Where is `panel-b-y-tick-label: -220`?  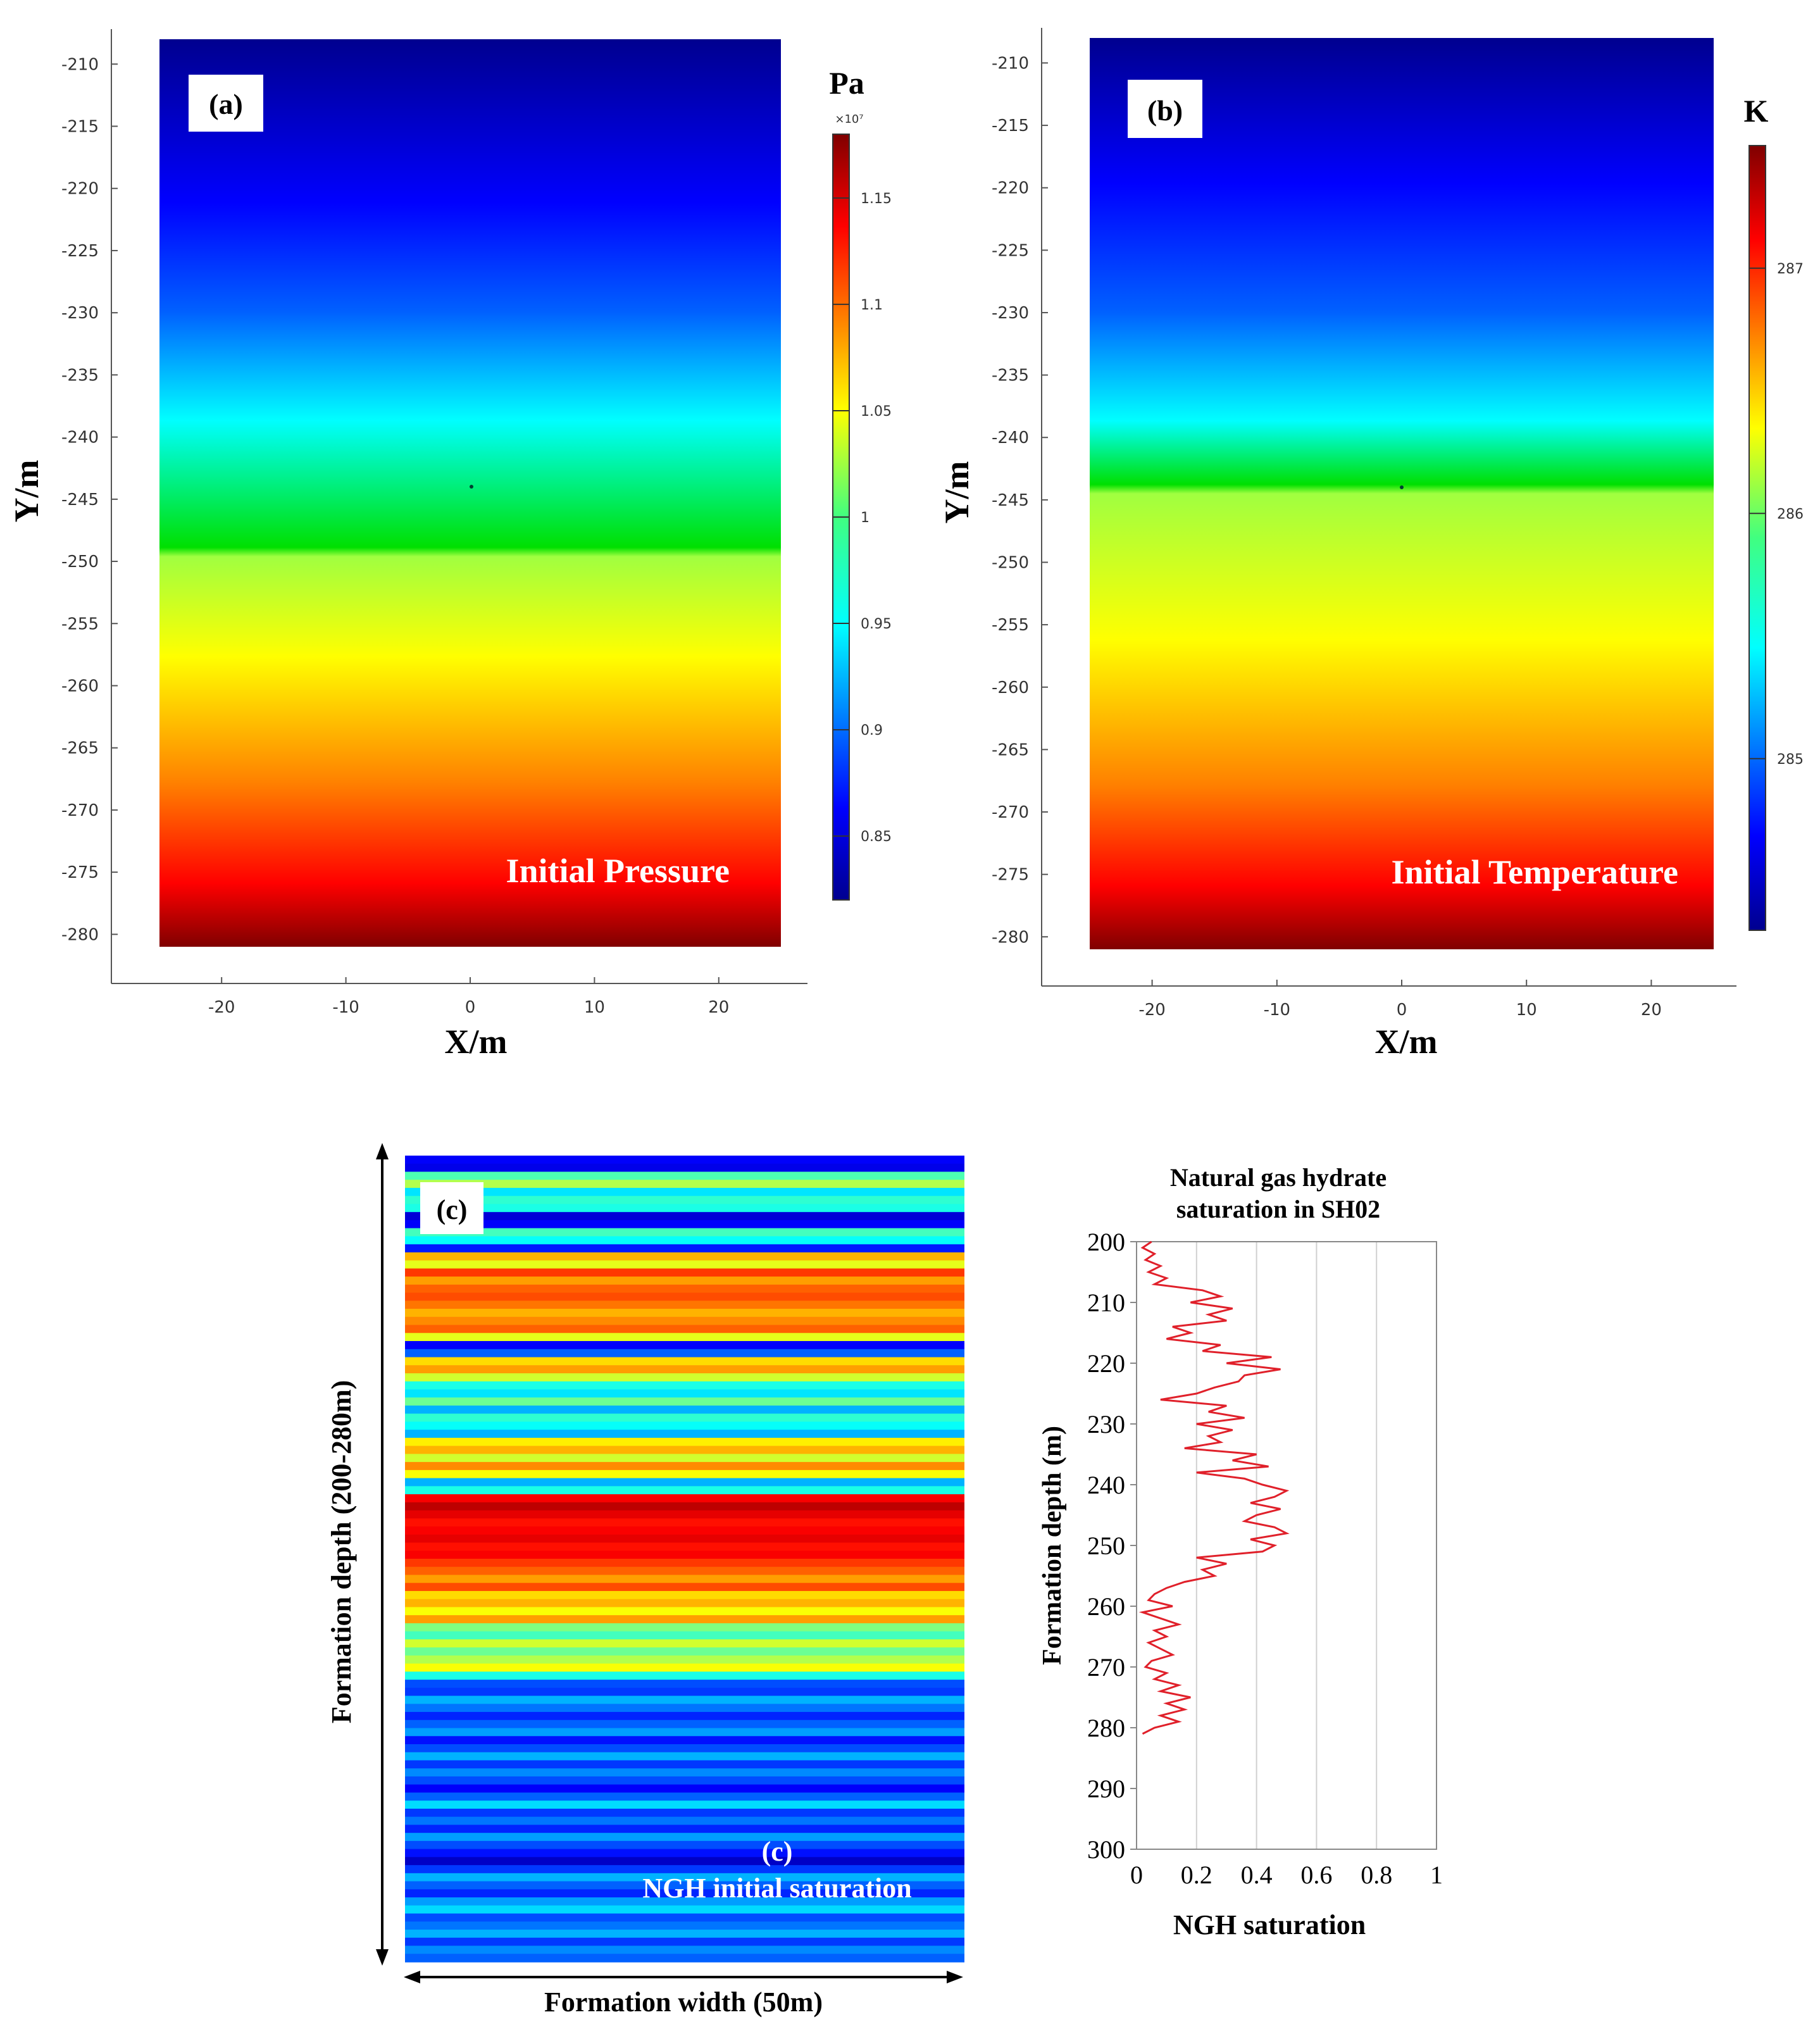
panel-b-y-tick-label: -220 is located at coordinates (1010, 188).